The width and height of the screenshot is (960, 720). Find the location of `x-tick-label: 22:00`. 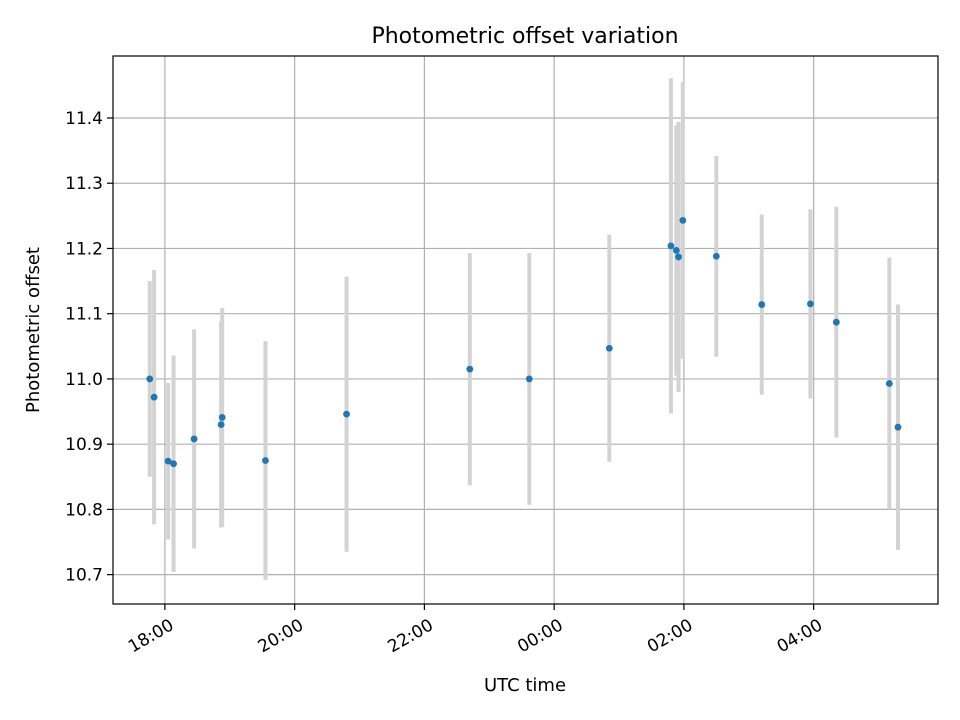

x-tick-label: 22:00 is located at coordinates (410, 636).